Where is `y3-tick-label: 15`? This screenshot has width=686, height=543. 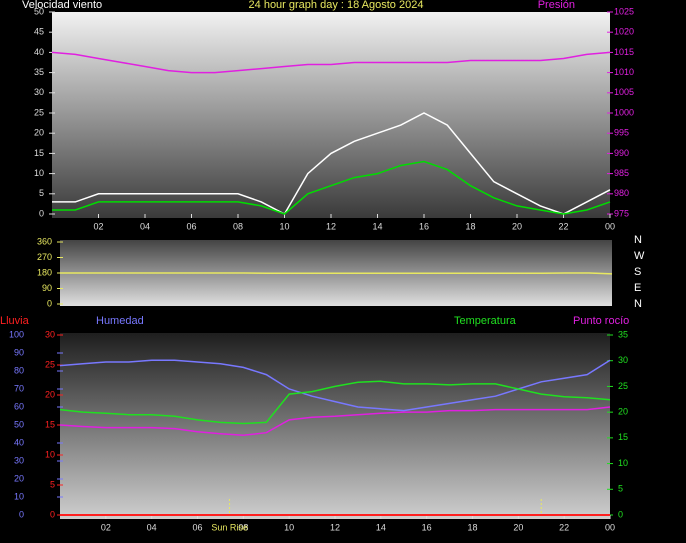 y3-tick-label: 15 is located at coordinates (50, 424).